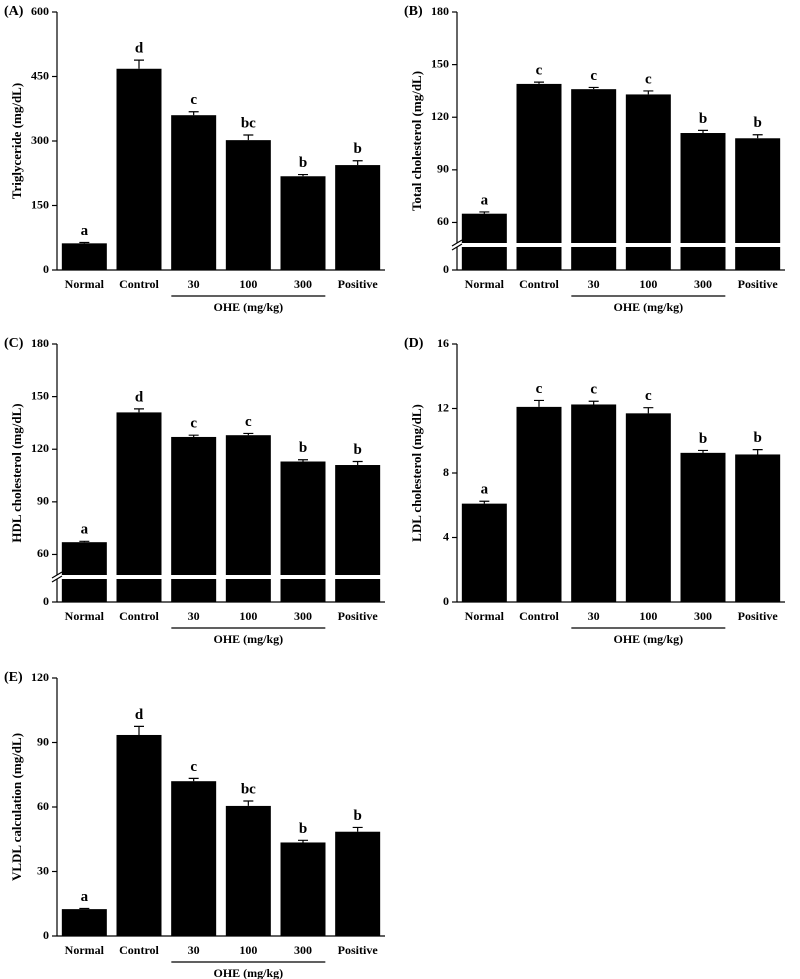 Image resolution: width=800 pixels, height=979 pixels. Describe the element at coordinates (440, 11) in the screenshot. I see `y-tick-label: 180` at that location.